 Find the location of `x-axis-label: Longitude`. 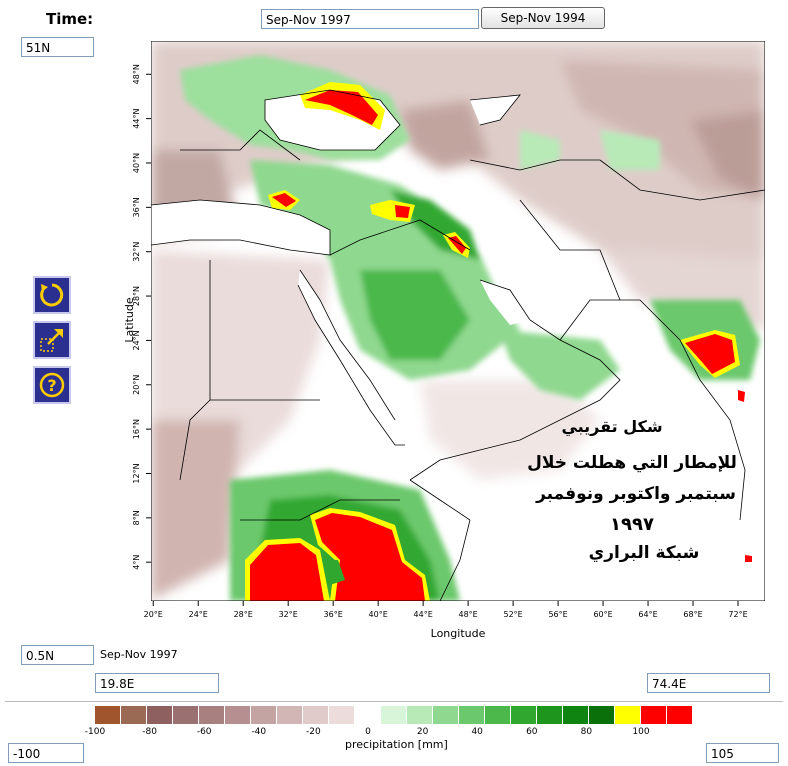

x-axis-label: Longitude is located at coordinates (458, 633).